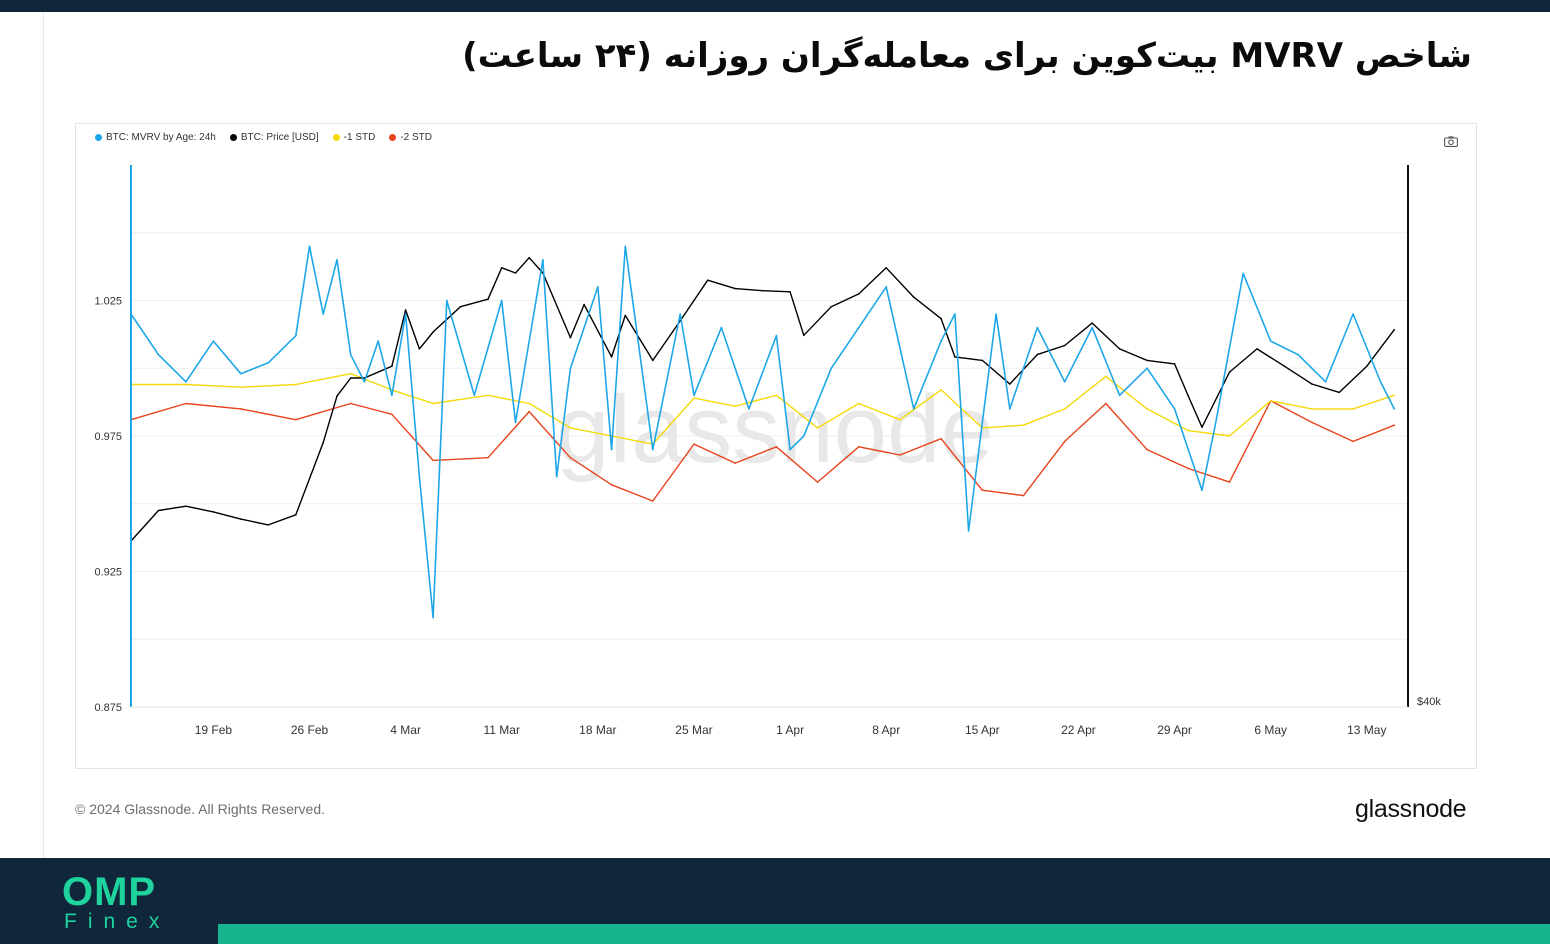 This screenshot has height=944, width=1550. I want to click on legend-item-std1: -1 STD, so click(354, 137).